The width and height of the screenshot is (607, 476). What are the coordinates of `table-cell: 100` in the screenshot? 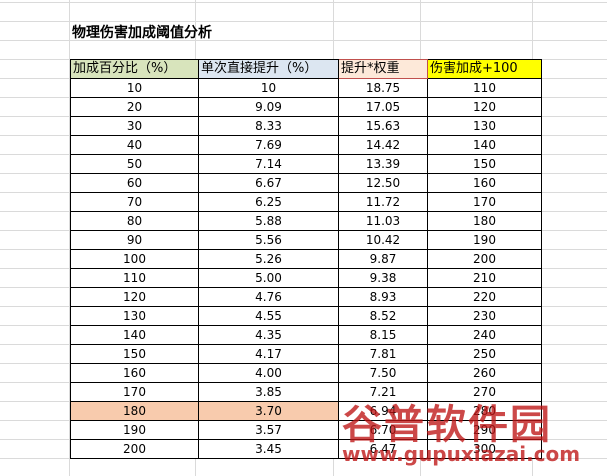 It's located at (134, 259).